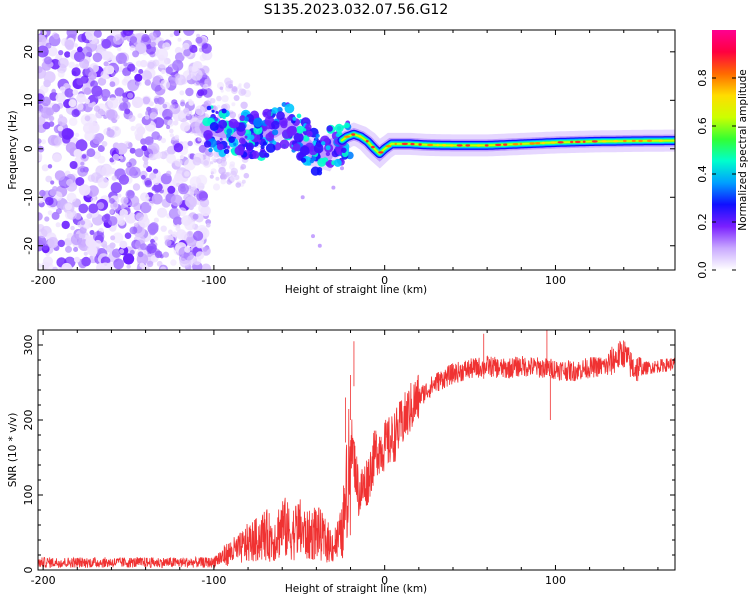 This screenshot has height=600, width=750. What do you see at coordinates (28, 420) in the screenshot?
I see `snr-y-tick-label: 200` at bounding box center [28, 420].